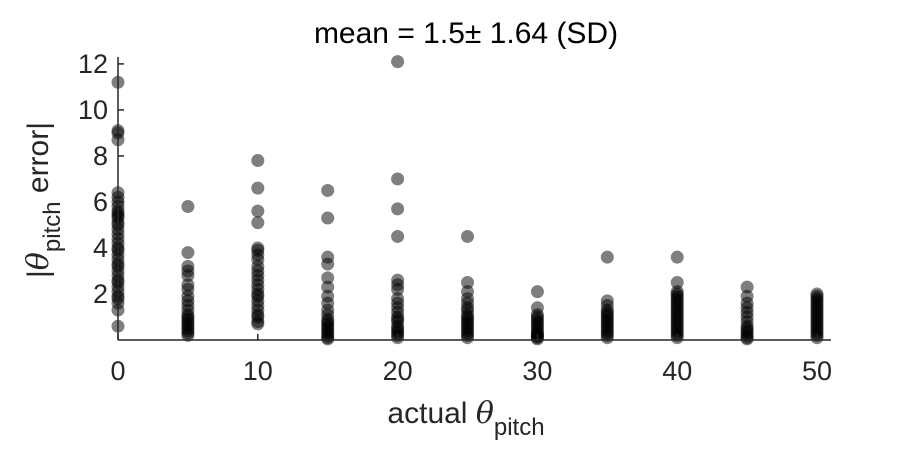  Describe the element at coordinates (817, 371) in the screenshot. I see `x-tick-label: 50` at that location.